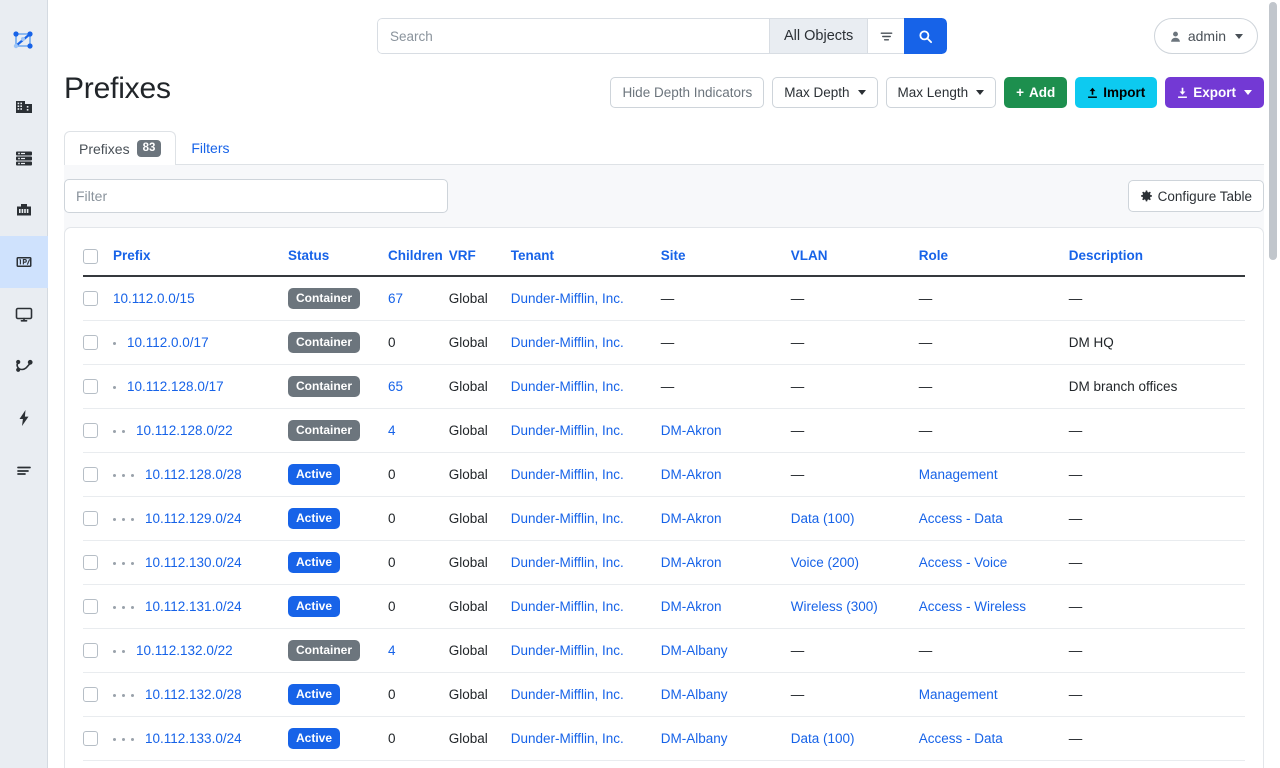 The height and width of the screenshot is (768, 1280). I want to click on sidebar-item-connections, so click(24, 210).